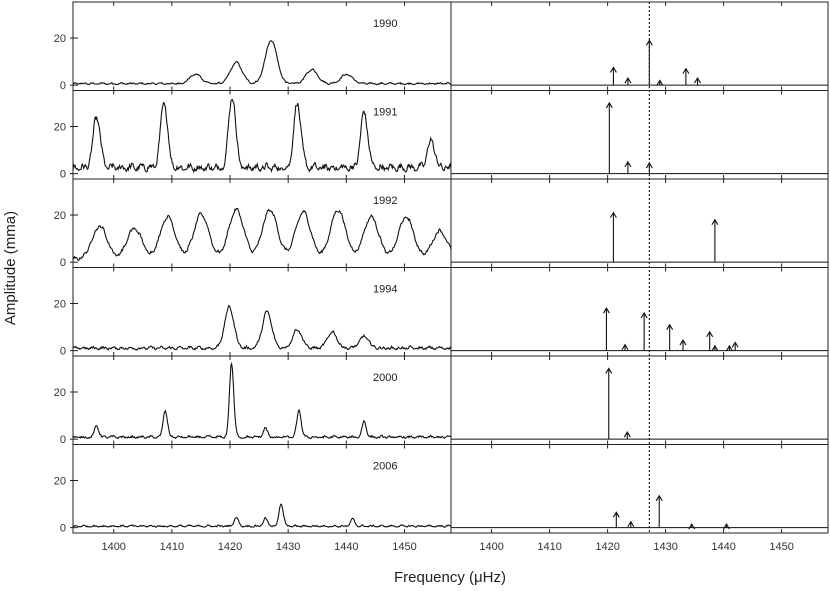 The image size is (830, 591). What do you see at coordinates (385, 113) in the screenshot?
I see `panel-year-label: 1991` at bounding box center [385, 113].